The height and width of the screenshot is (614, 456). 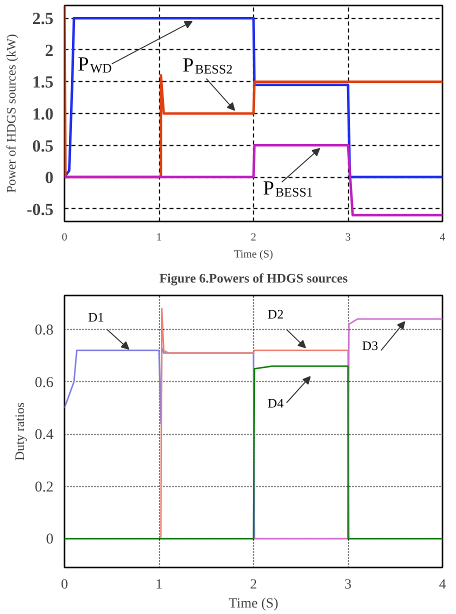 What do you see at coordinates (96, 316) in the screenshot?
I see `text: D1` at bounding box center [96, 316].